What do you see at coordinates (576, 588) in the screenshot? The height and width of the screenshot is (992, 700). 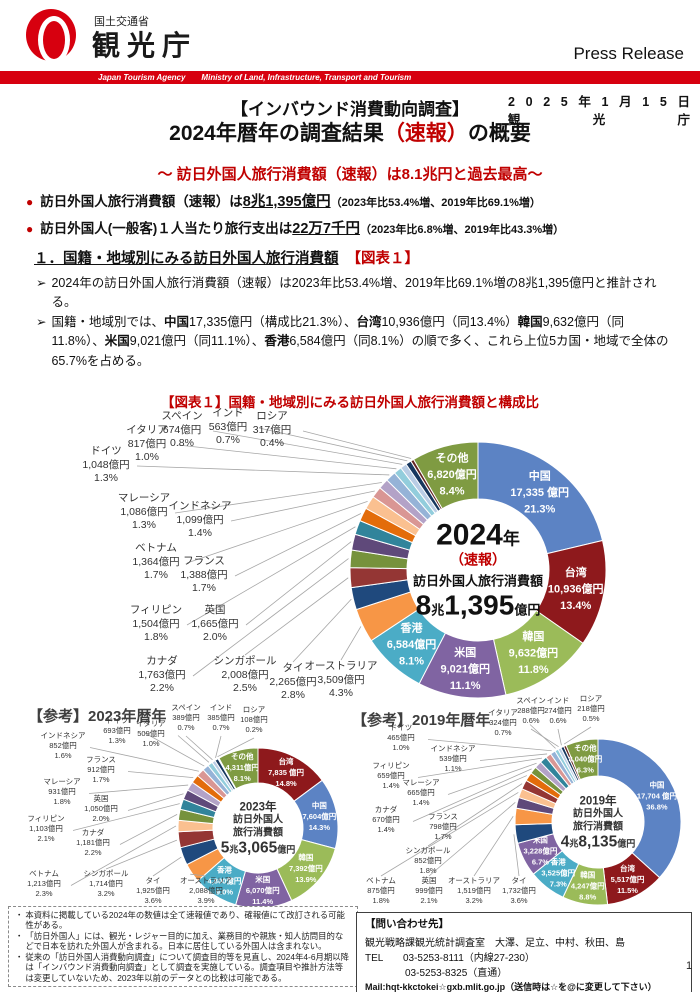 I see `segment-label-台湾: 台湾 10,936億円 13.4%` at bounding box center [576, 588].